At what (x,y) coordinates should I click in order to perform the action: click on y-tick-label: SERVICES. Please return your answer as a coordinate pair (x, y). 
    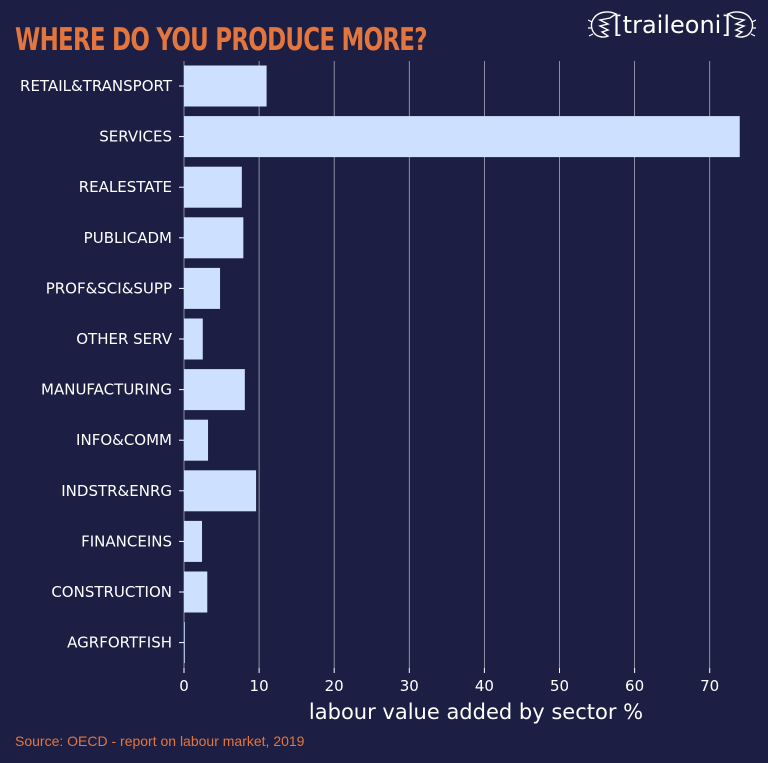
    Looking at the image, I should click on (135, 137).